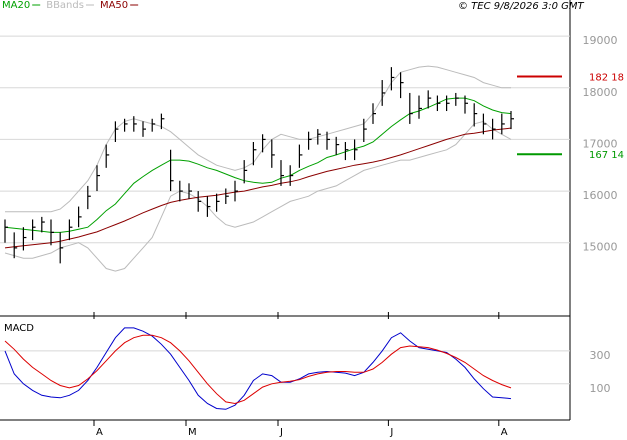 The height and width of the screenshot is (440, 627). Describe the element at coordinates (600, 388) in the screenshot. I see `y-tick-label: 100` at that location.